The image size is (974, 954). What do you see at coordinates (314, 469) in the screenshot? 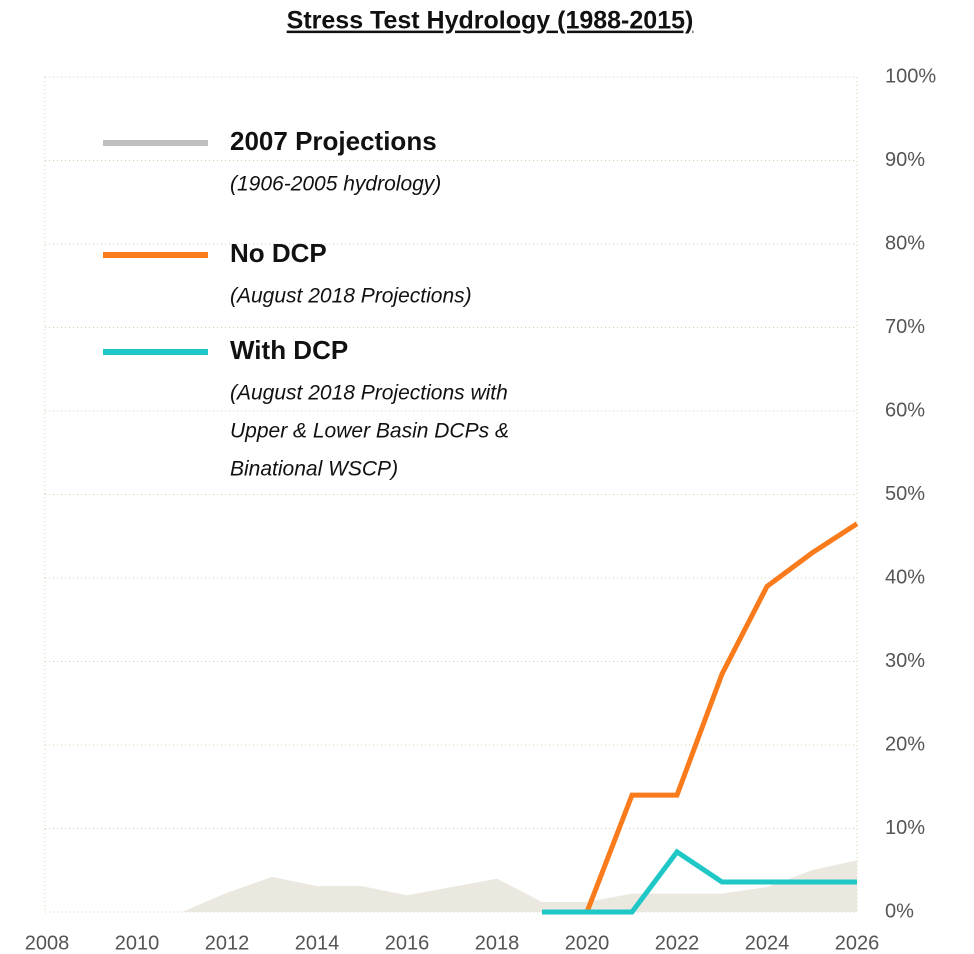
I see `legend-note: Binational WSCP)` at bounding box center [314, 469].